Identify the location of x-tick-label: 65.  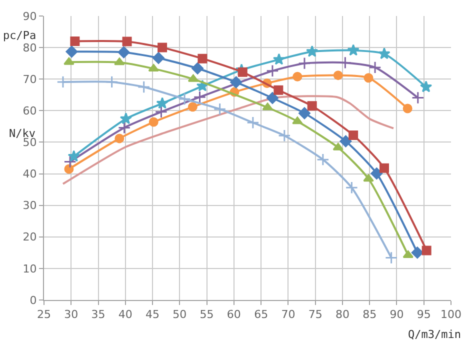
(261, 315).